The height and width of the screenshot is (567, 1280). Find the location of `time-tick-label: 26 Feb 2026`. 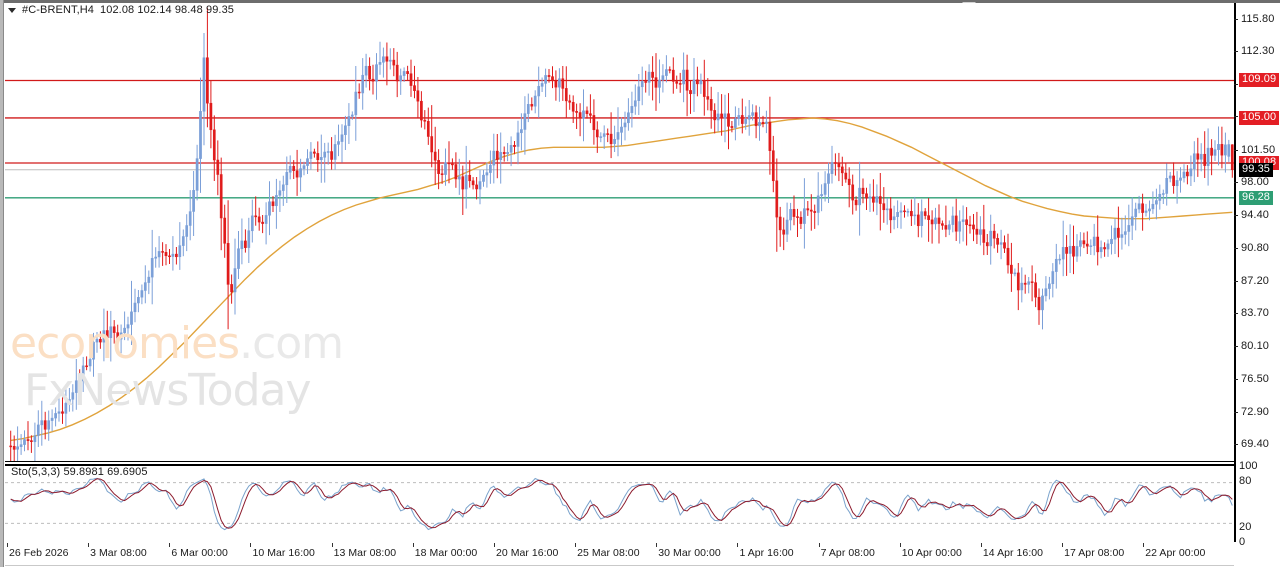

time-tick-label: 26 Feb 2026 is located at coordinates (39, 553).